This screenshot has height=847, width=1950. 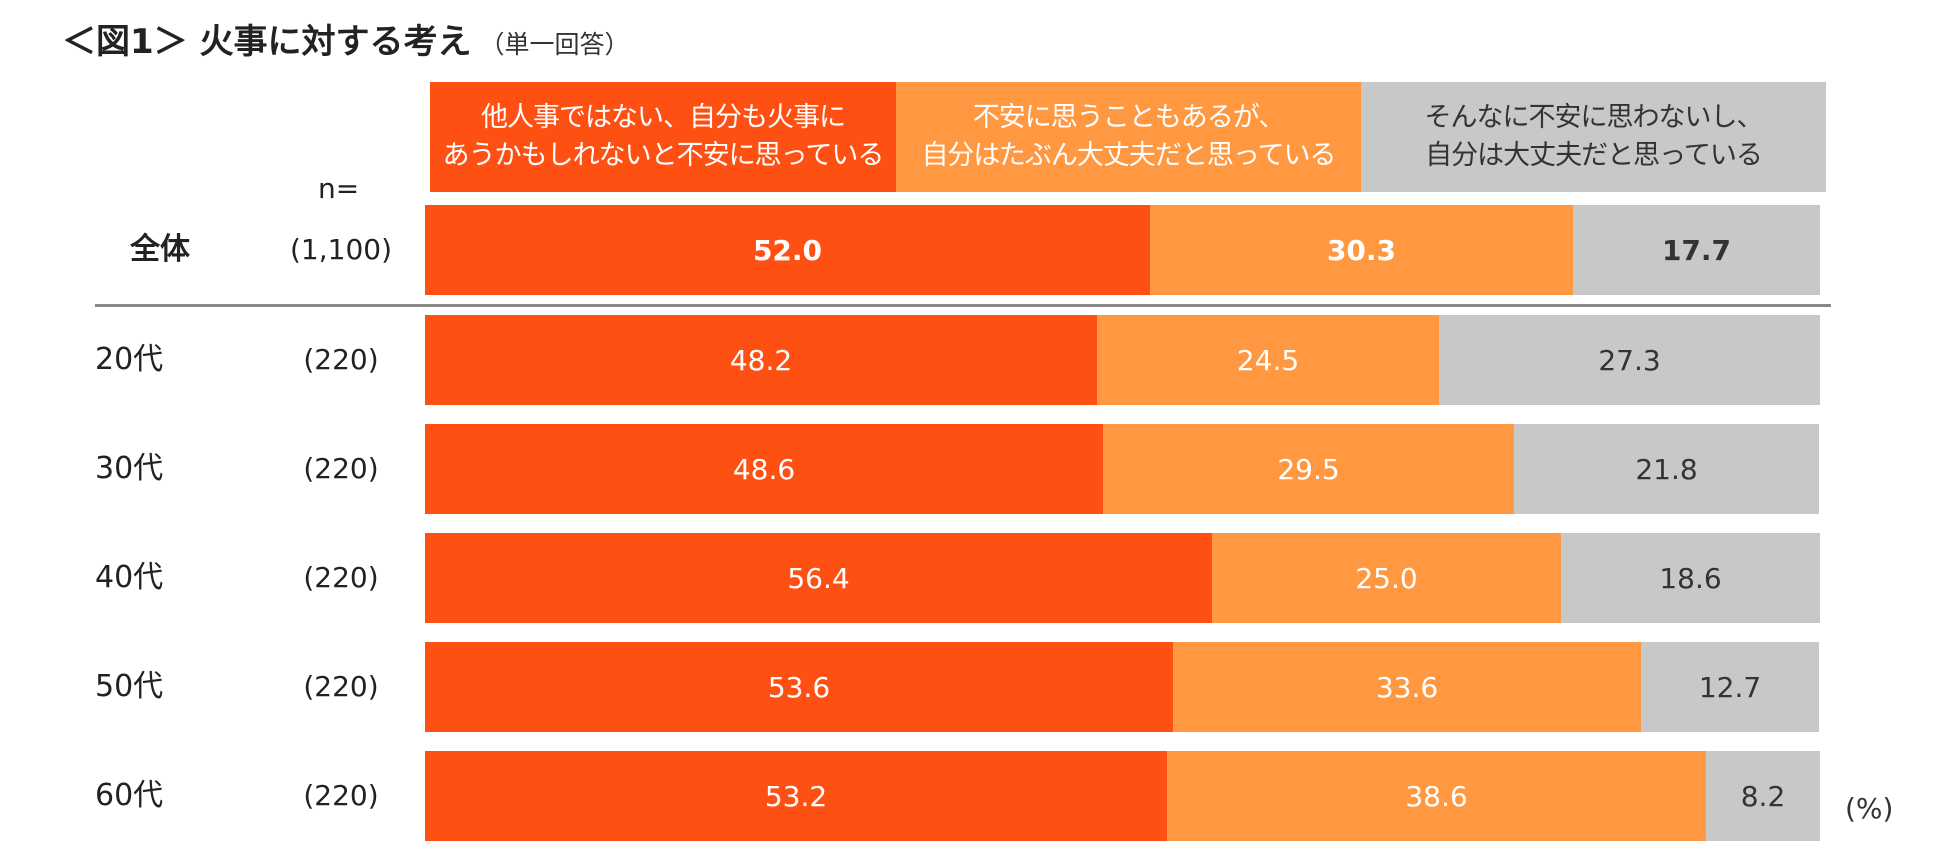 I want to click on bar-segment: 30.3, so click(x=1361, y=250).